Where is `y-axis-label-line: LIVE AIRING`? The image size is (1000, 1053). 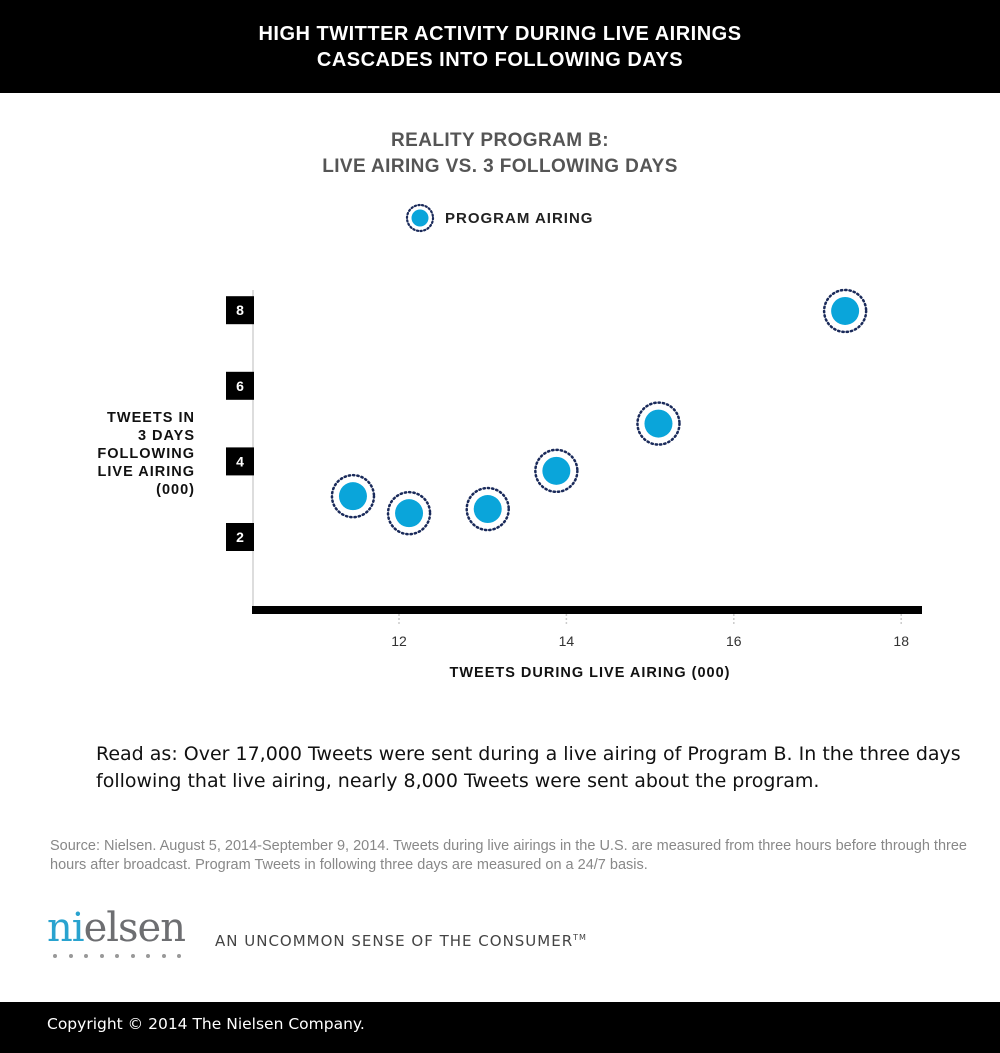
y-axis-label-line: LIVE AIRING is located at coordinates (146, 472).